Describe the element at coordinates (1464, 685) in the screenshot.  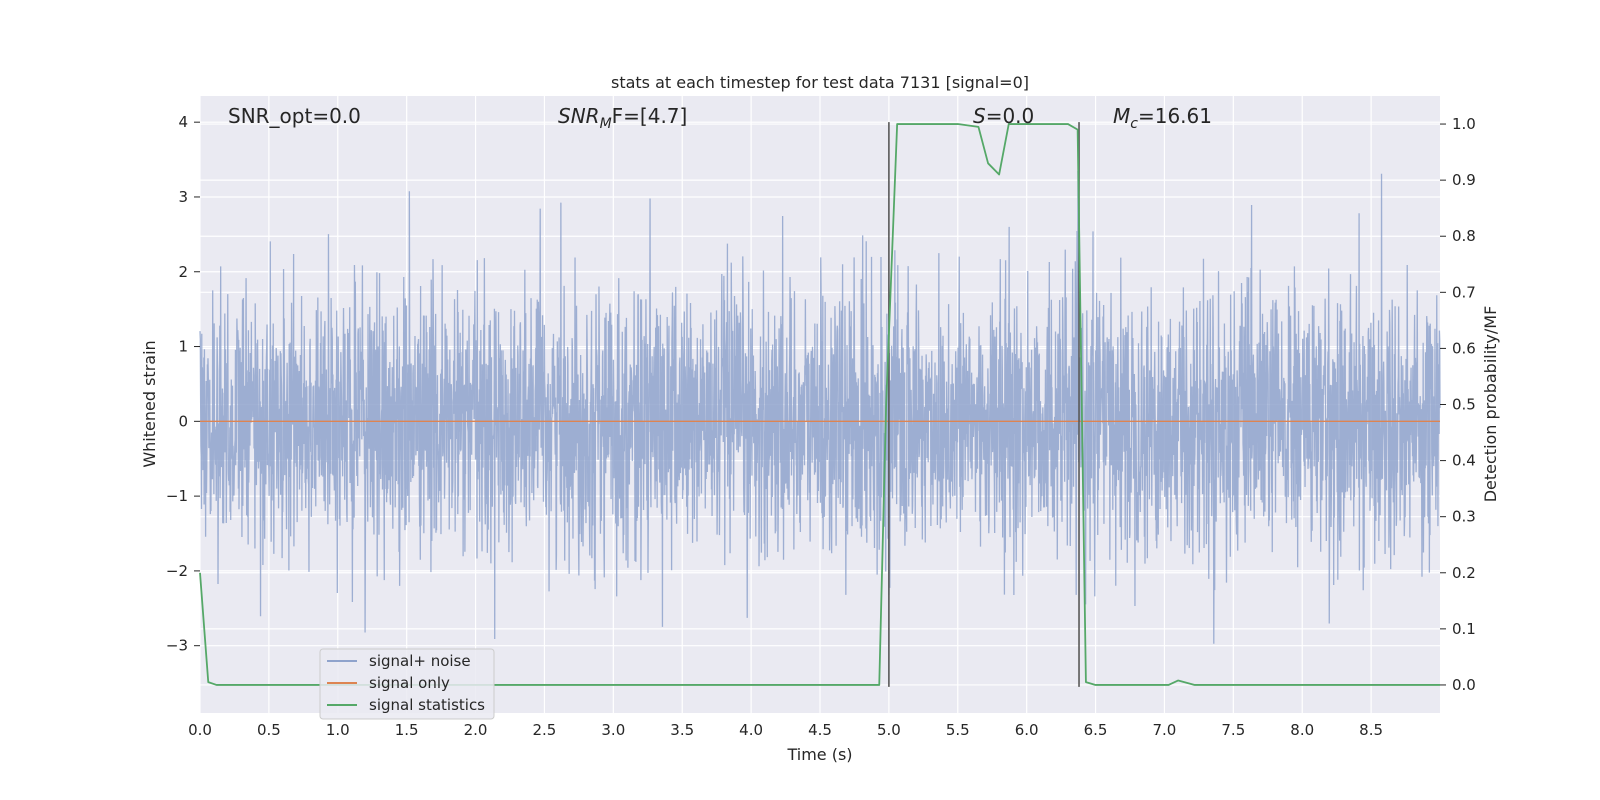
I see `y-right-tick-label: 0.0` at that location.